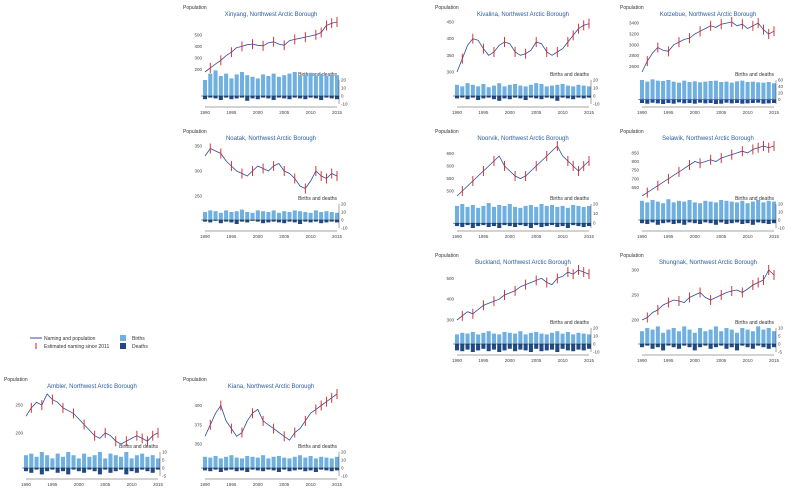  I want to click on y-tick-label: 3200, so click(634, 33).